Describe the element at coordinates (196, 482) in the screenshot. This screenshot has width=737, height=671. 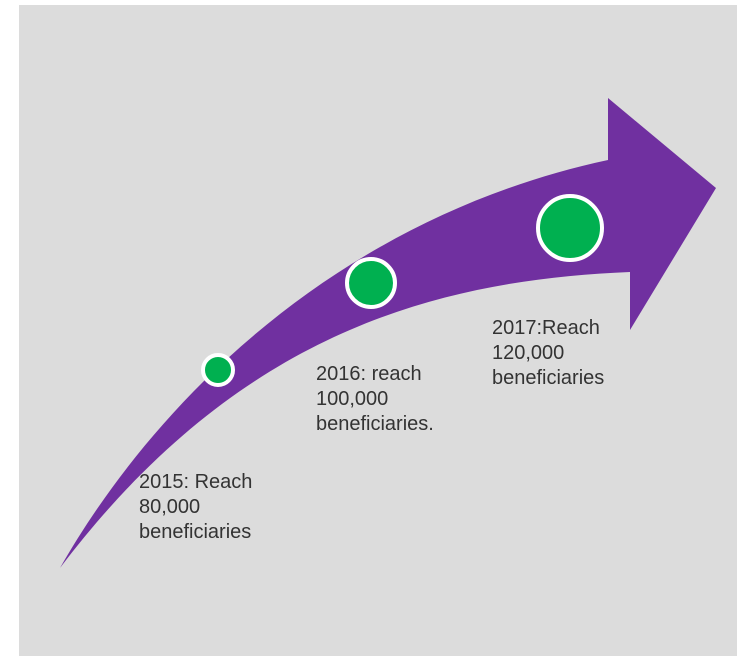
I see `milestone-year-text: 2015: Reach` at that location.